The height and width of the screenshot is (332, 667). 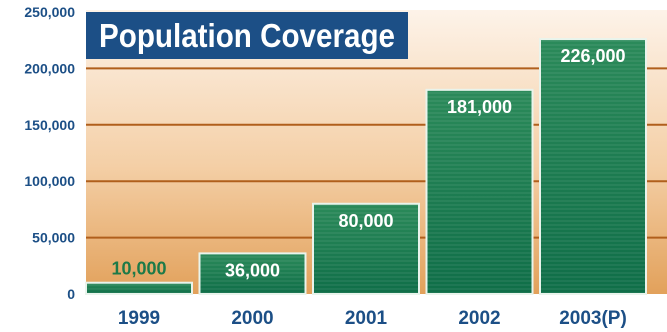 What do you see at coordinates (49, 12) in the screenshot?
I see `y-tick-label: 250,000` at bounding box center [49, 12].